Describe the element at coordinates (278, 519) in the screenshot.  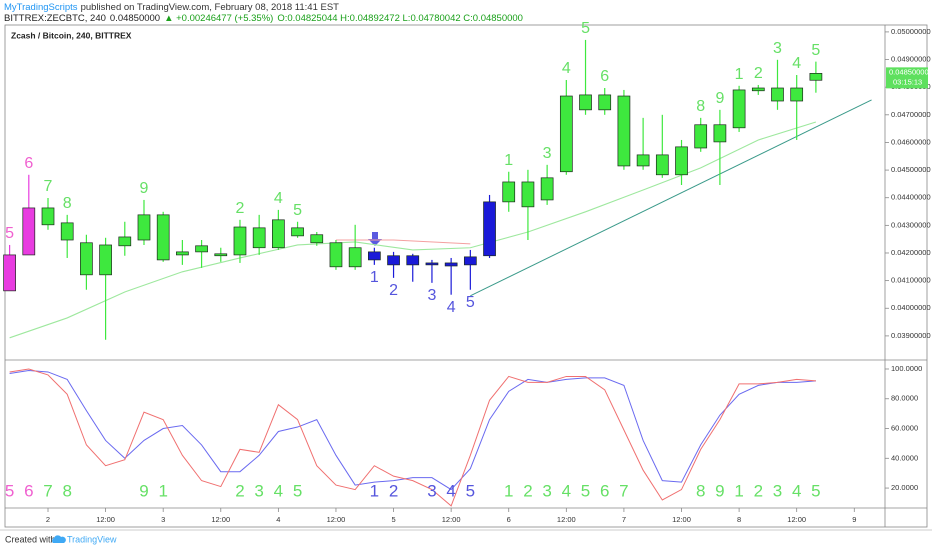
I see `x-tick-label: 4` at that location.